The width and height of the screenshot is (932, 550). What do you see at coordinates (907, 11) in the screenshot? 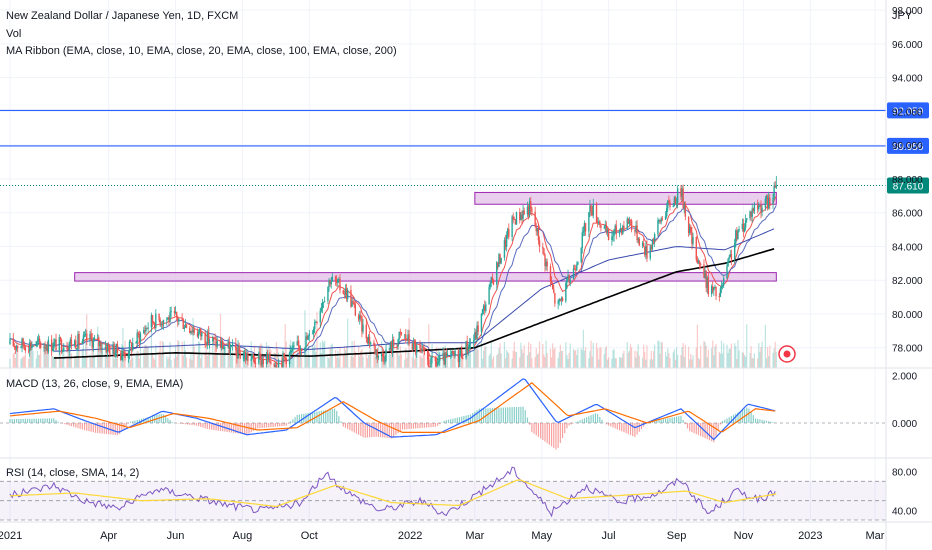
I see `price-tick-label: 98.000` at bounding box center [907, 11].